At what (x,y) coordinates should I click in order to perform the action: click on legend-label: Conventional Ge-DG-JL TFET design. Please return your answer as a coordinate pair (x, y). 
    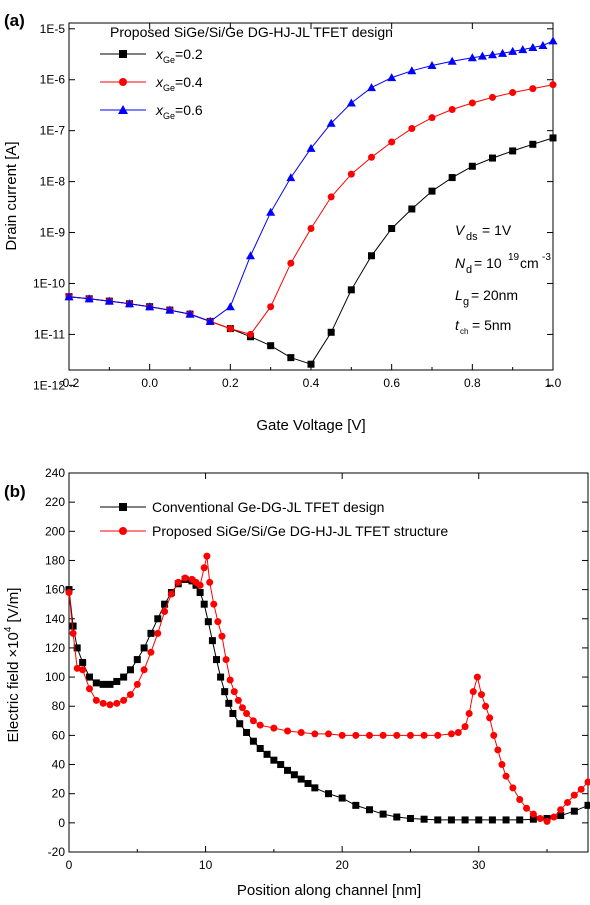
    Looking at the image, I should click on (268, 507).